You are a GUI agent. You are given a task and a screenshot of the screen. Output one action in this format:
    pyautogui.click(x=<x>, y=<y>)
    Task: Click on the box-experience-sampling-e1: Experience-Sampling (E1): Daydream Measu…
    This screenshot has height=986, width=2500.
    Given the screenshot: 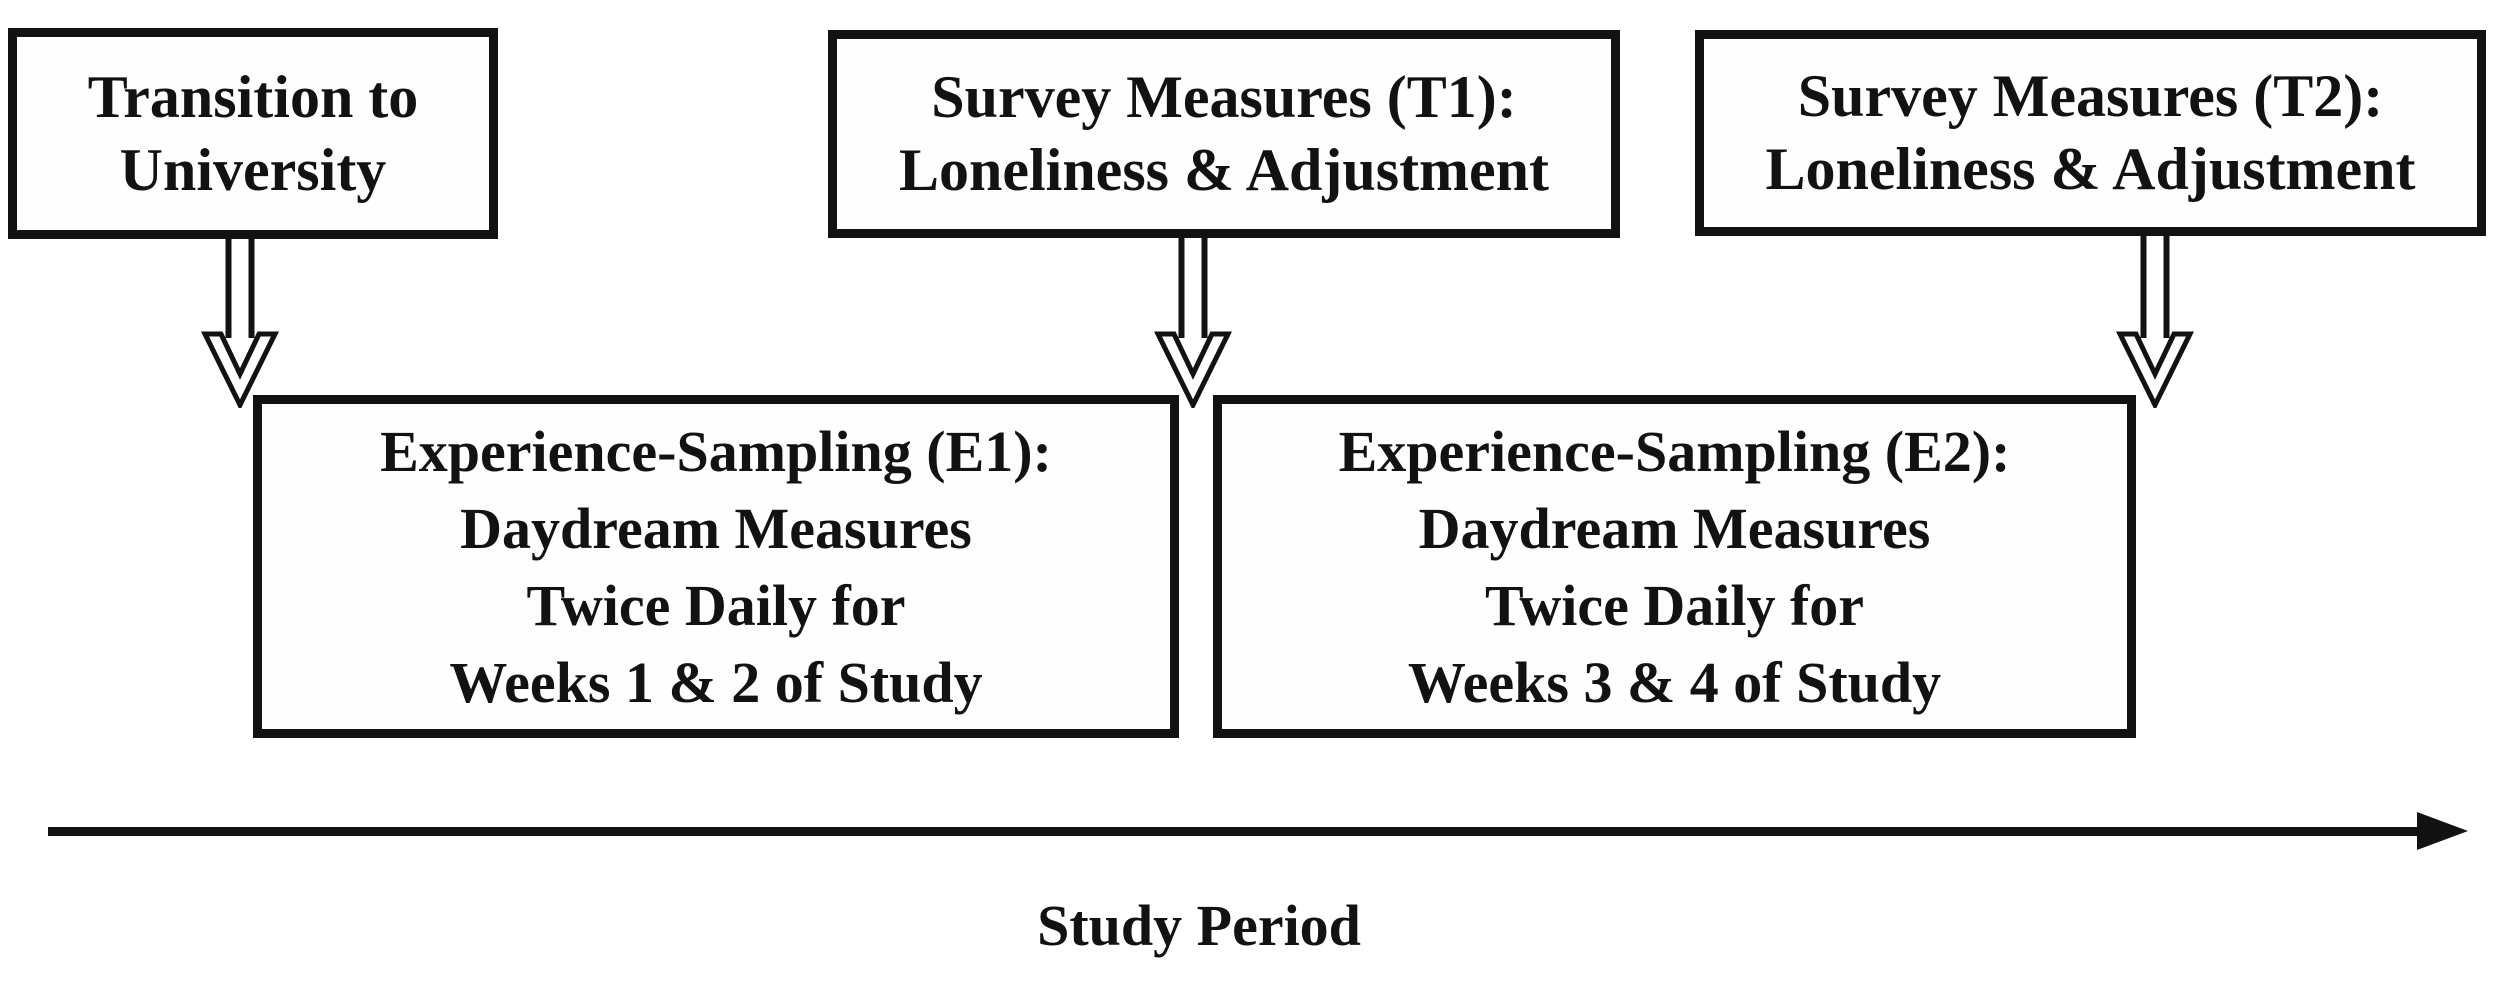 What is the action you would take?
    pyautogui.click(x=716, y=566)
    